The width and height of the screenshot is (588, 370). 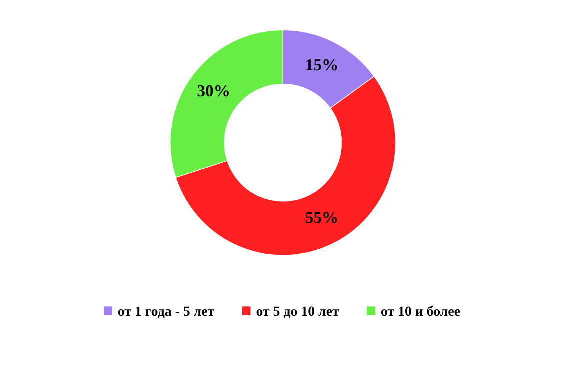 I want to click on data-label: 30%, so click(x=213, y=91).